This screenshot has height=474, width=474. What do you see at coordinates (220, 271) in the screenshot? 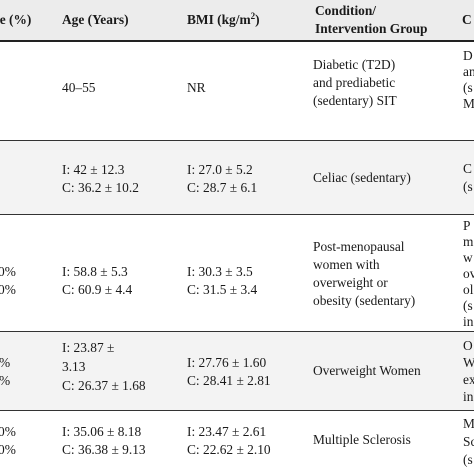
I see `row3-bmi-line: I: 30.3 ± 3.5` at bounding box center [220, 271].